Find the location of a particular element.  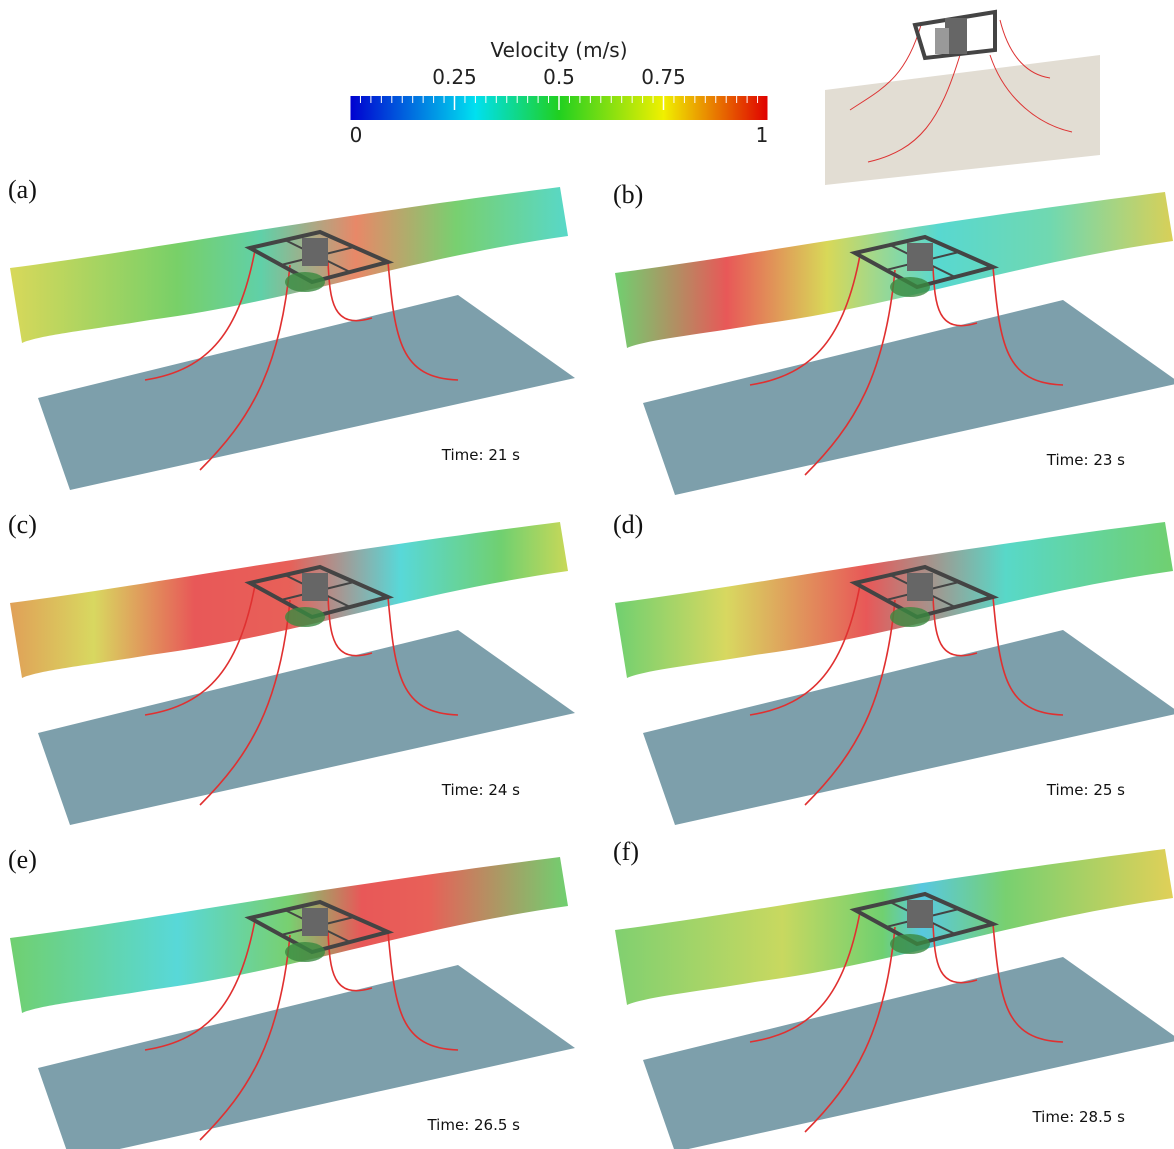

colorbar-tick-label: 0.75 is located at coordinates (663, 77).